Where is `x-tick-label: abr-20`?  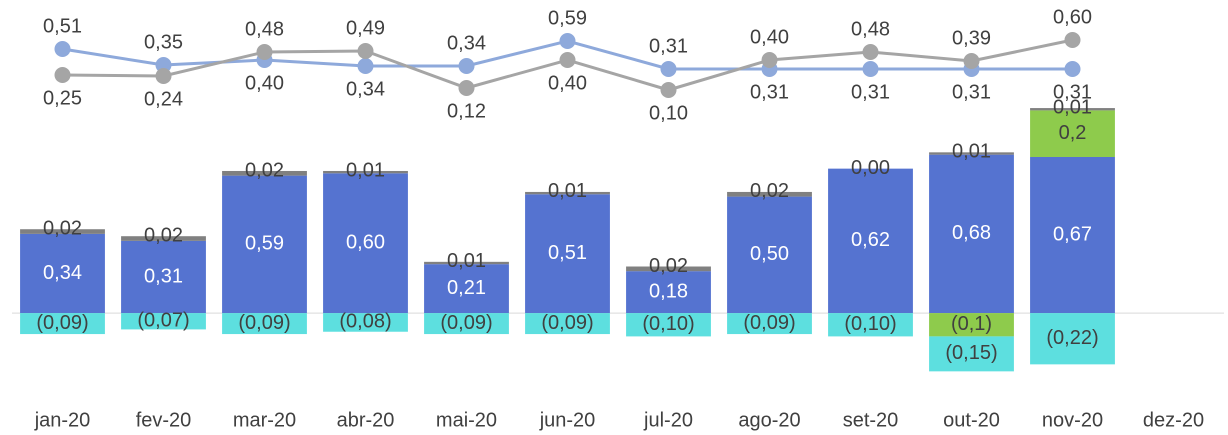
x-tick-label: abr-20 is located at coordinates (366, 420).